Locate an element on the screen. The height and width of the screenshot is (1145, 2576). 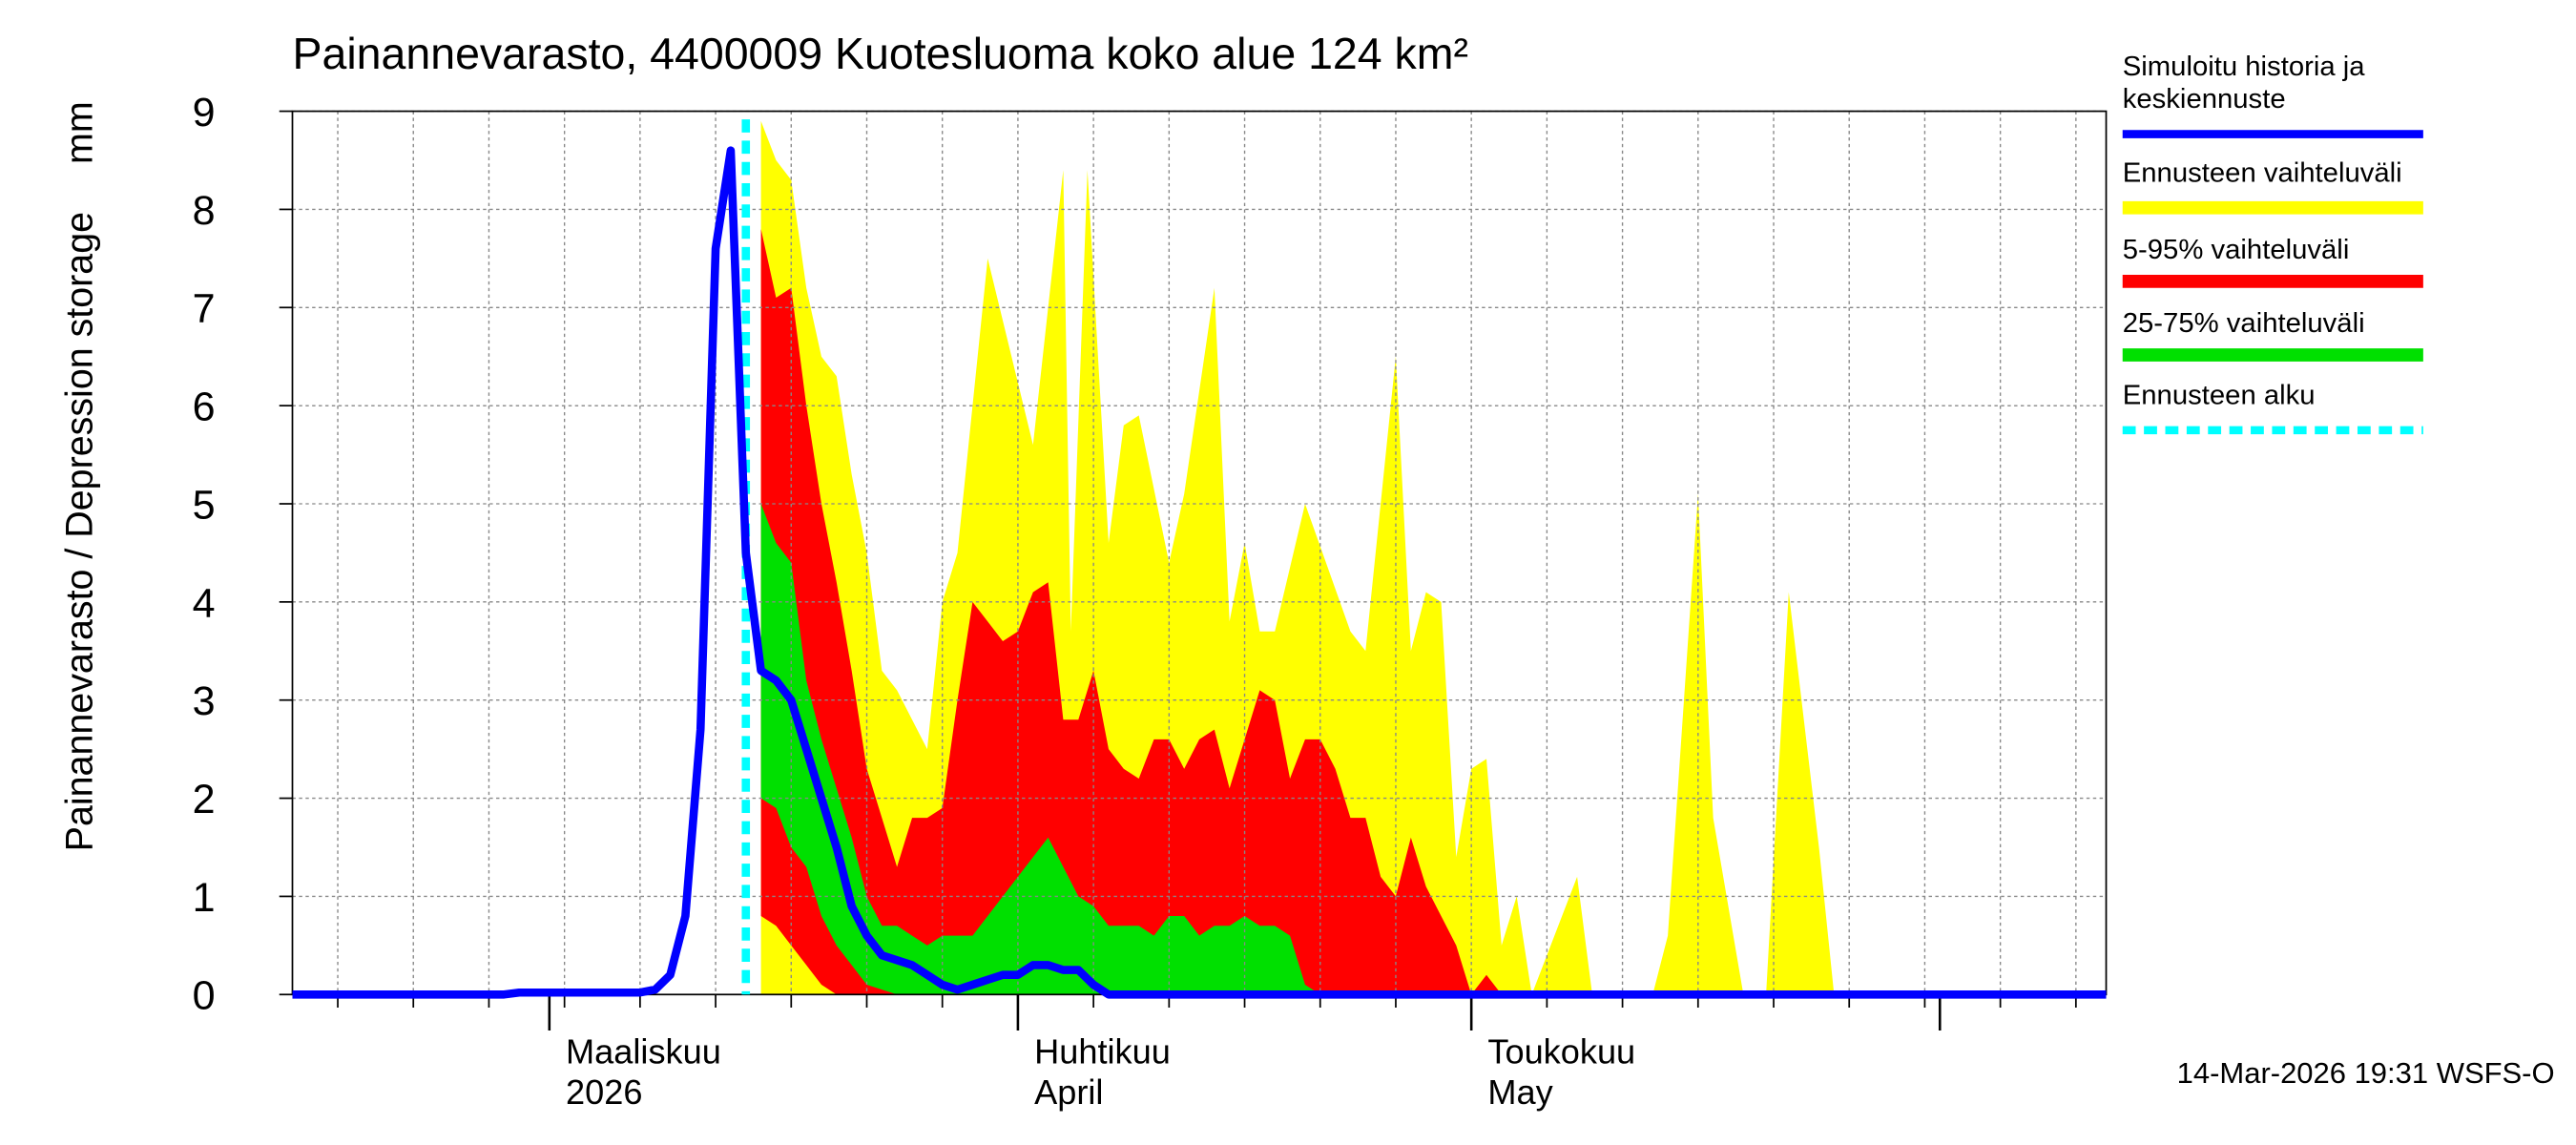
legend-label: Simuloitu historia ja keskiennuste is located at coordinates (2243, 83).